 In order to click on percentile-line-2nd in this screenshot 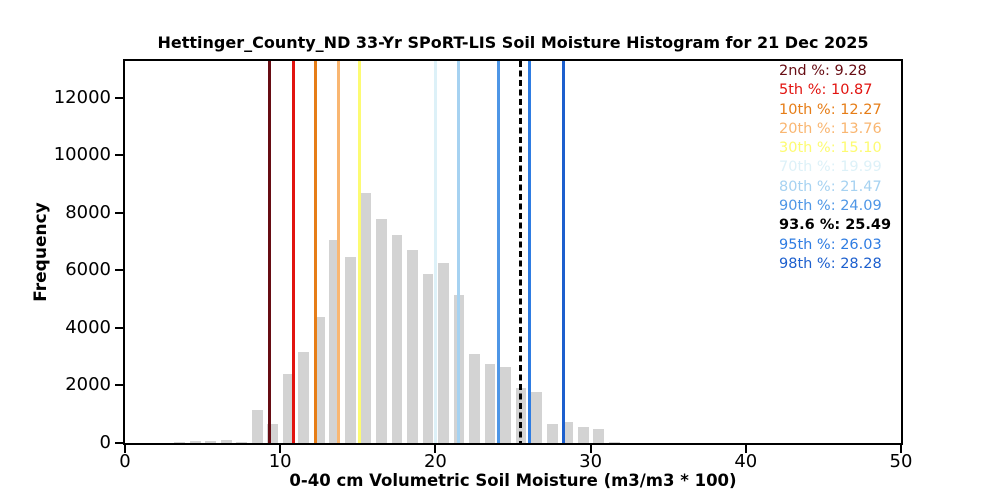, I will do `click(269, 252)`.